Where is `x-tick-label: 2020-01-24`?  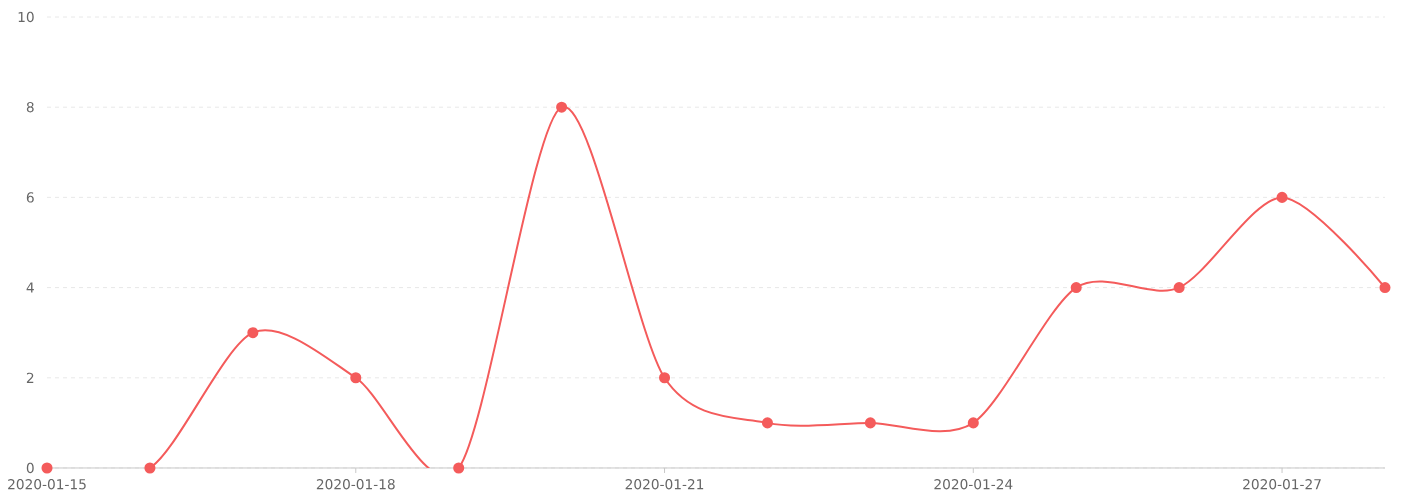
x-tick-label: 2020-01-24 is located at coordinates (973, 484).